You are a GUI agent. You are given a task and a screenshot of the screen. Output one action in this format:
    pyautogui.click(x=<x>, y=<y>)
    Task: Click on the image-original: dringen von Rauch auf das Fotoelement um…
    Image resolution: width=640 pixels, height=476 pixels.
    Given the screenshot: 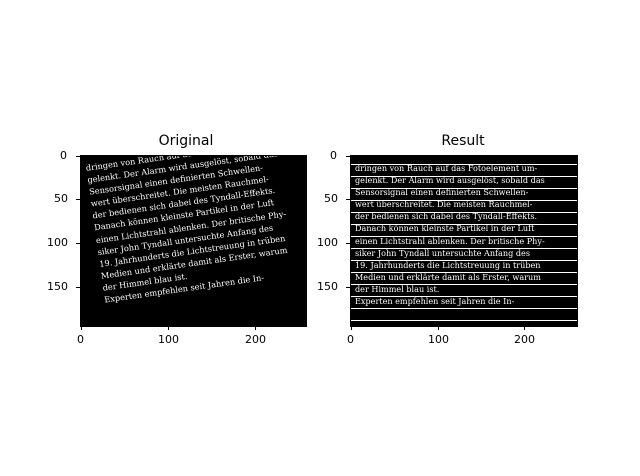 What is the action you would take?
    pyautogui.click(x=193, y=241)
    